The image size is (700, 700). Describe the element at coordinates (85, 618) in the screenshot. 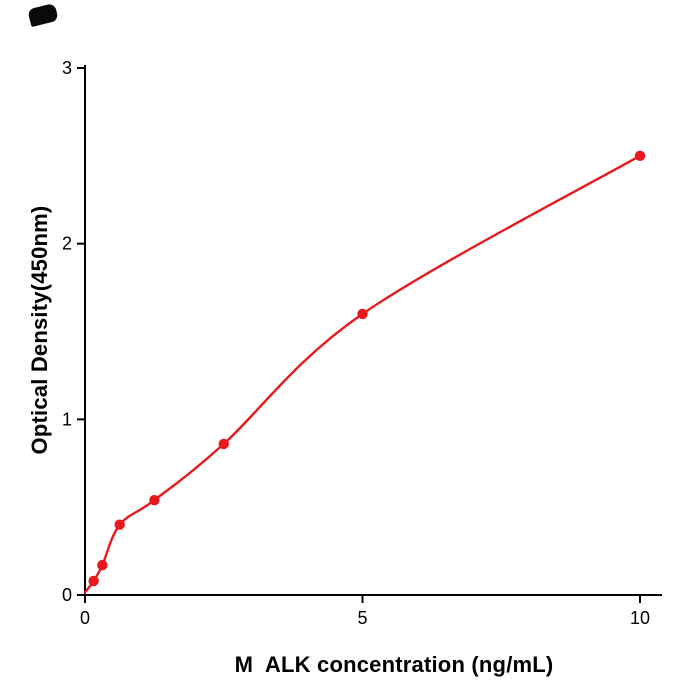

I see `x-tick-label: 0` at that location.